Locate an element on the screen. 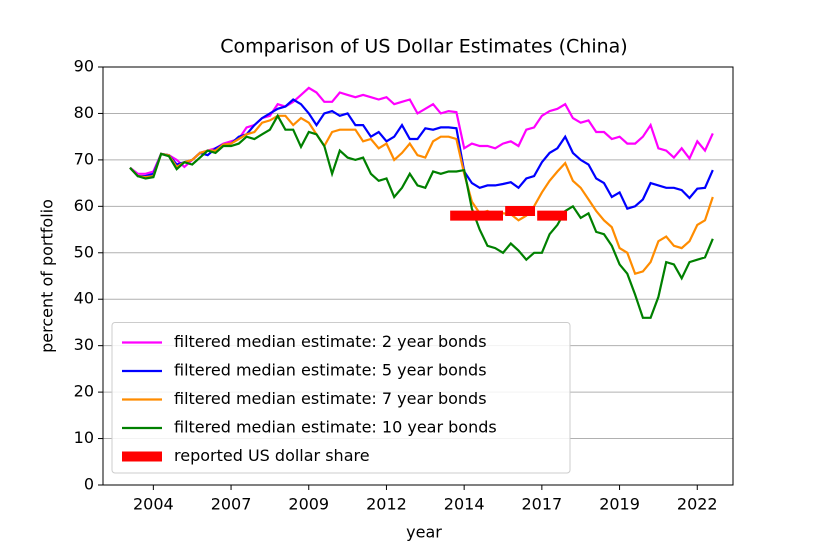 Image resolution: width=830 pixels, height=554 pixels. legend-label: filtered median estimate: 2 year bonds is located at coordinates (330, 341).